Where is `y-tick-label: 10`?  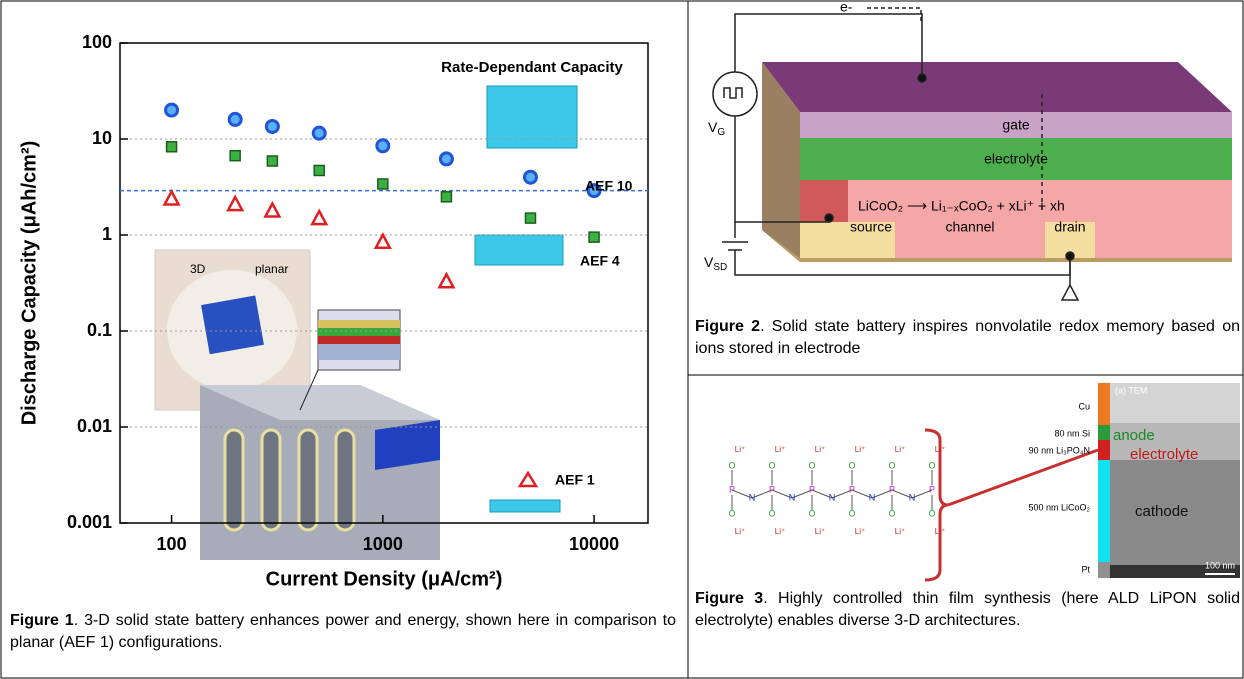
y-tick-label: 10 is located at coordinates (102, 138).